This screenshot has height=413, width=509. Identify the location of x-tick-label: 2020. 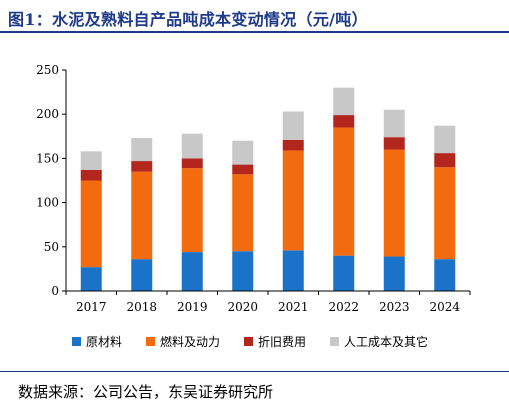
(242, 307).